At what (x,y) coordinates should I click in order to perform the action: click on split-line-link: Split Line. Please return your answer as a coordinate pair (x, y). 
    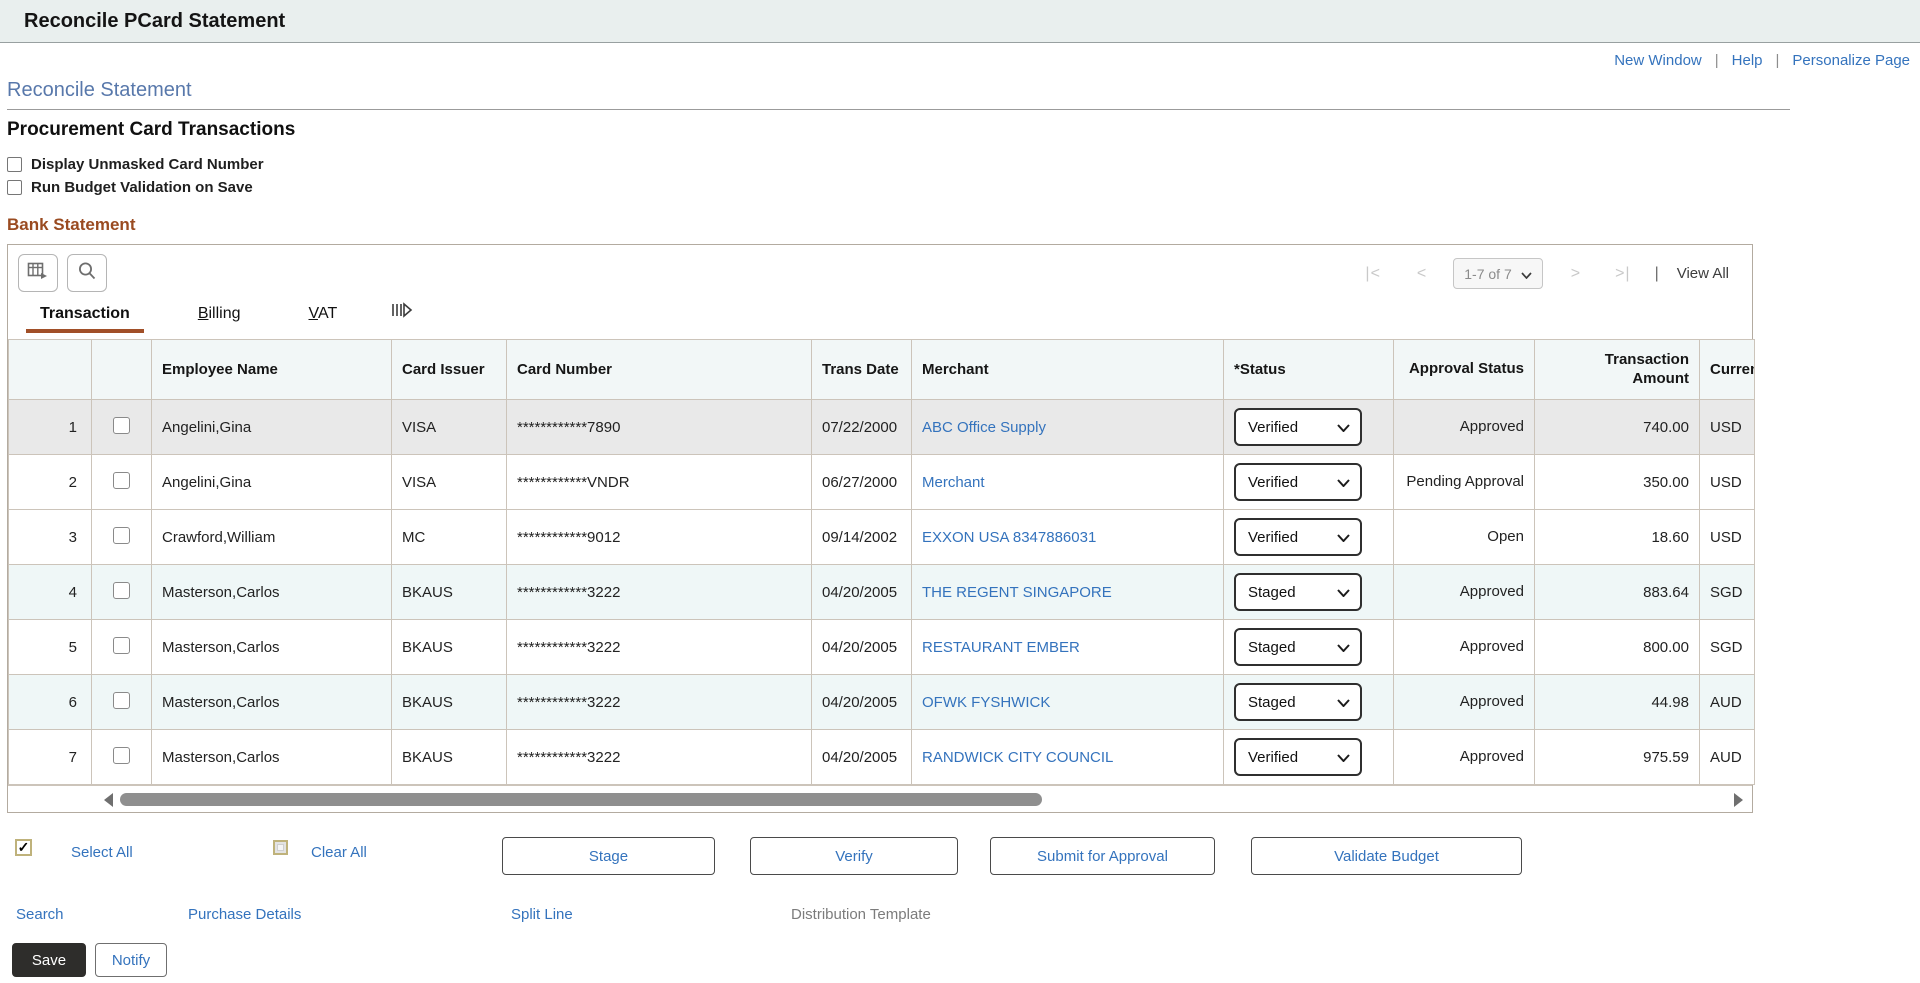
    Looking at the image, I should click on (542, 914).